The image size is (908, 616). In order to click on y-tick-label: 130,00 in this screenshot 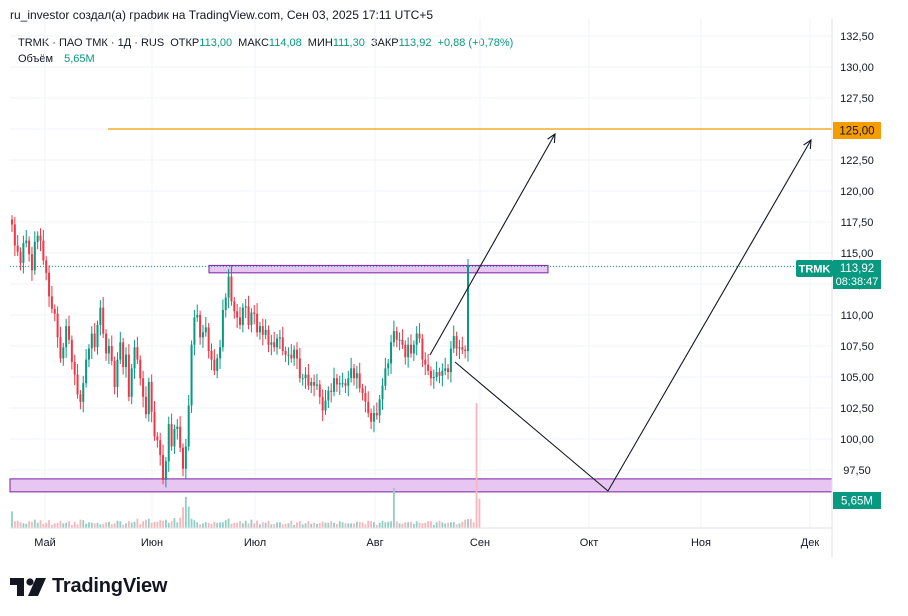, I will do `click(857, 68)`.